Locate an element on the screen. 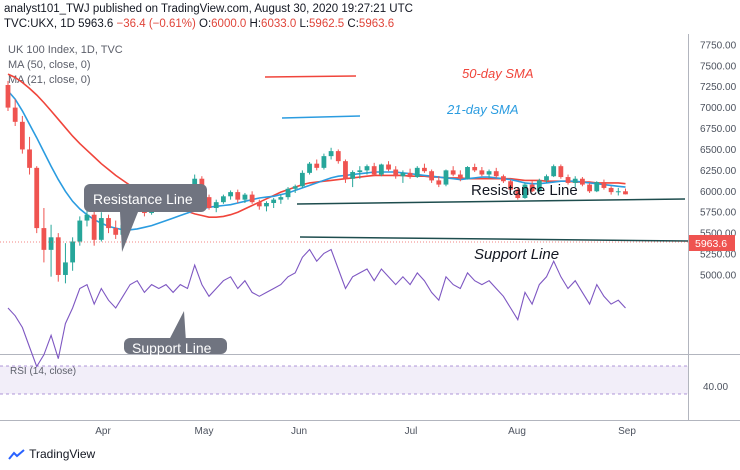 This screenshot has height=470, width=740. price-change: −36.4 (−0.61%) is located at coordinates (156, 24).